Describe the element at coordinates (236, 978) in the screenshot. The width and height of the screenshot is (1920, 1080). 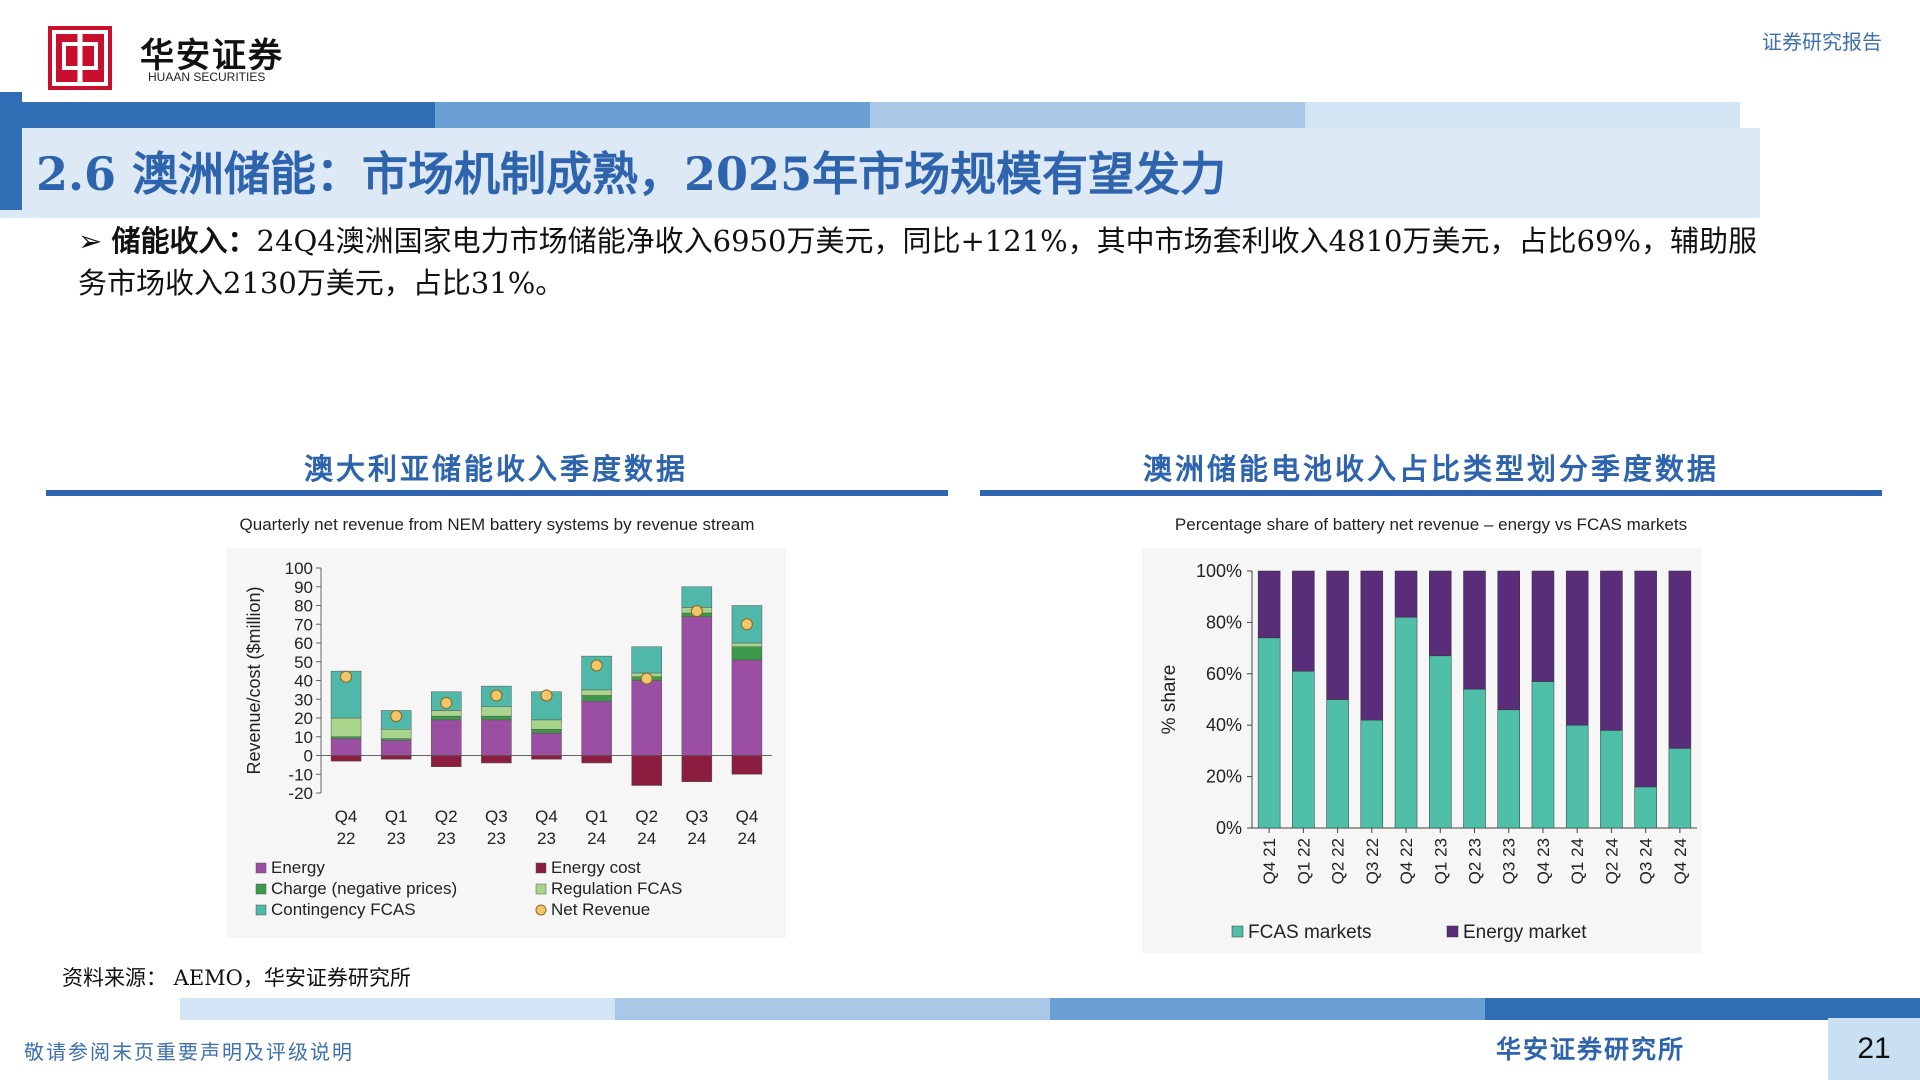
I see `source-note: 资料来源： AEMO，华安证券研究所` at that location.